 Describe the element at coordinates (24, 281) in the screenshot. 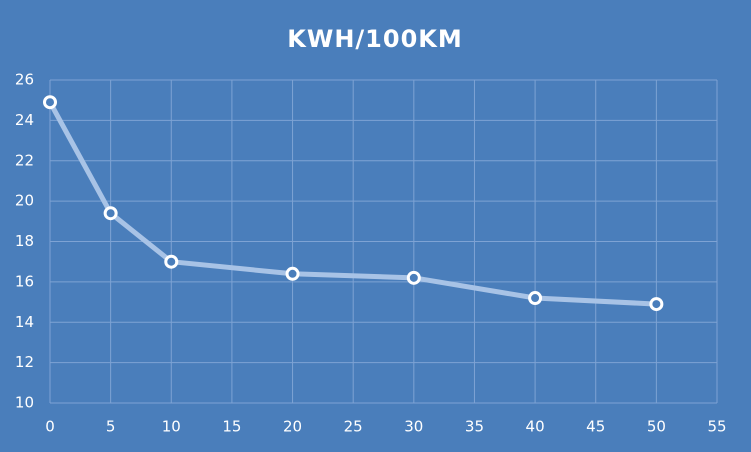

I see `y-tick-label: 16` at that location.